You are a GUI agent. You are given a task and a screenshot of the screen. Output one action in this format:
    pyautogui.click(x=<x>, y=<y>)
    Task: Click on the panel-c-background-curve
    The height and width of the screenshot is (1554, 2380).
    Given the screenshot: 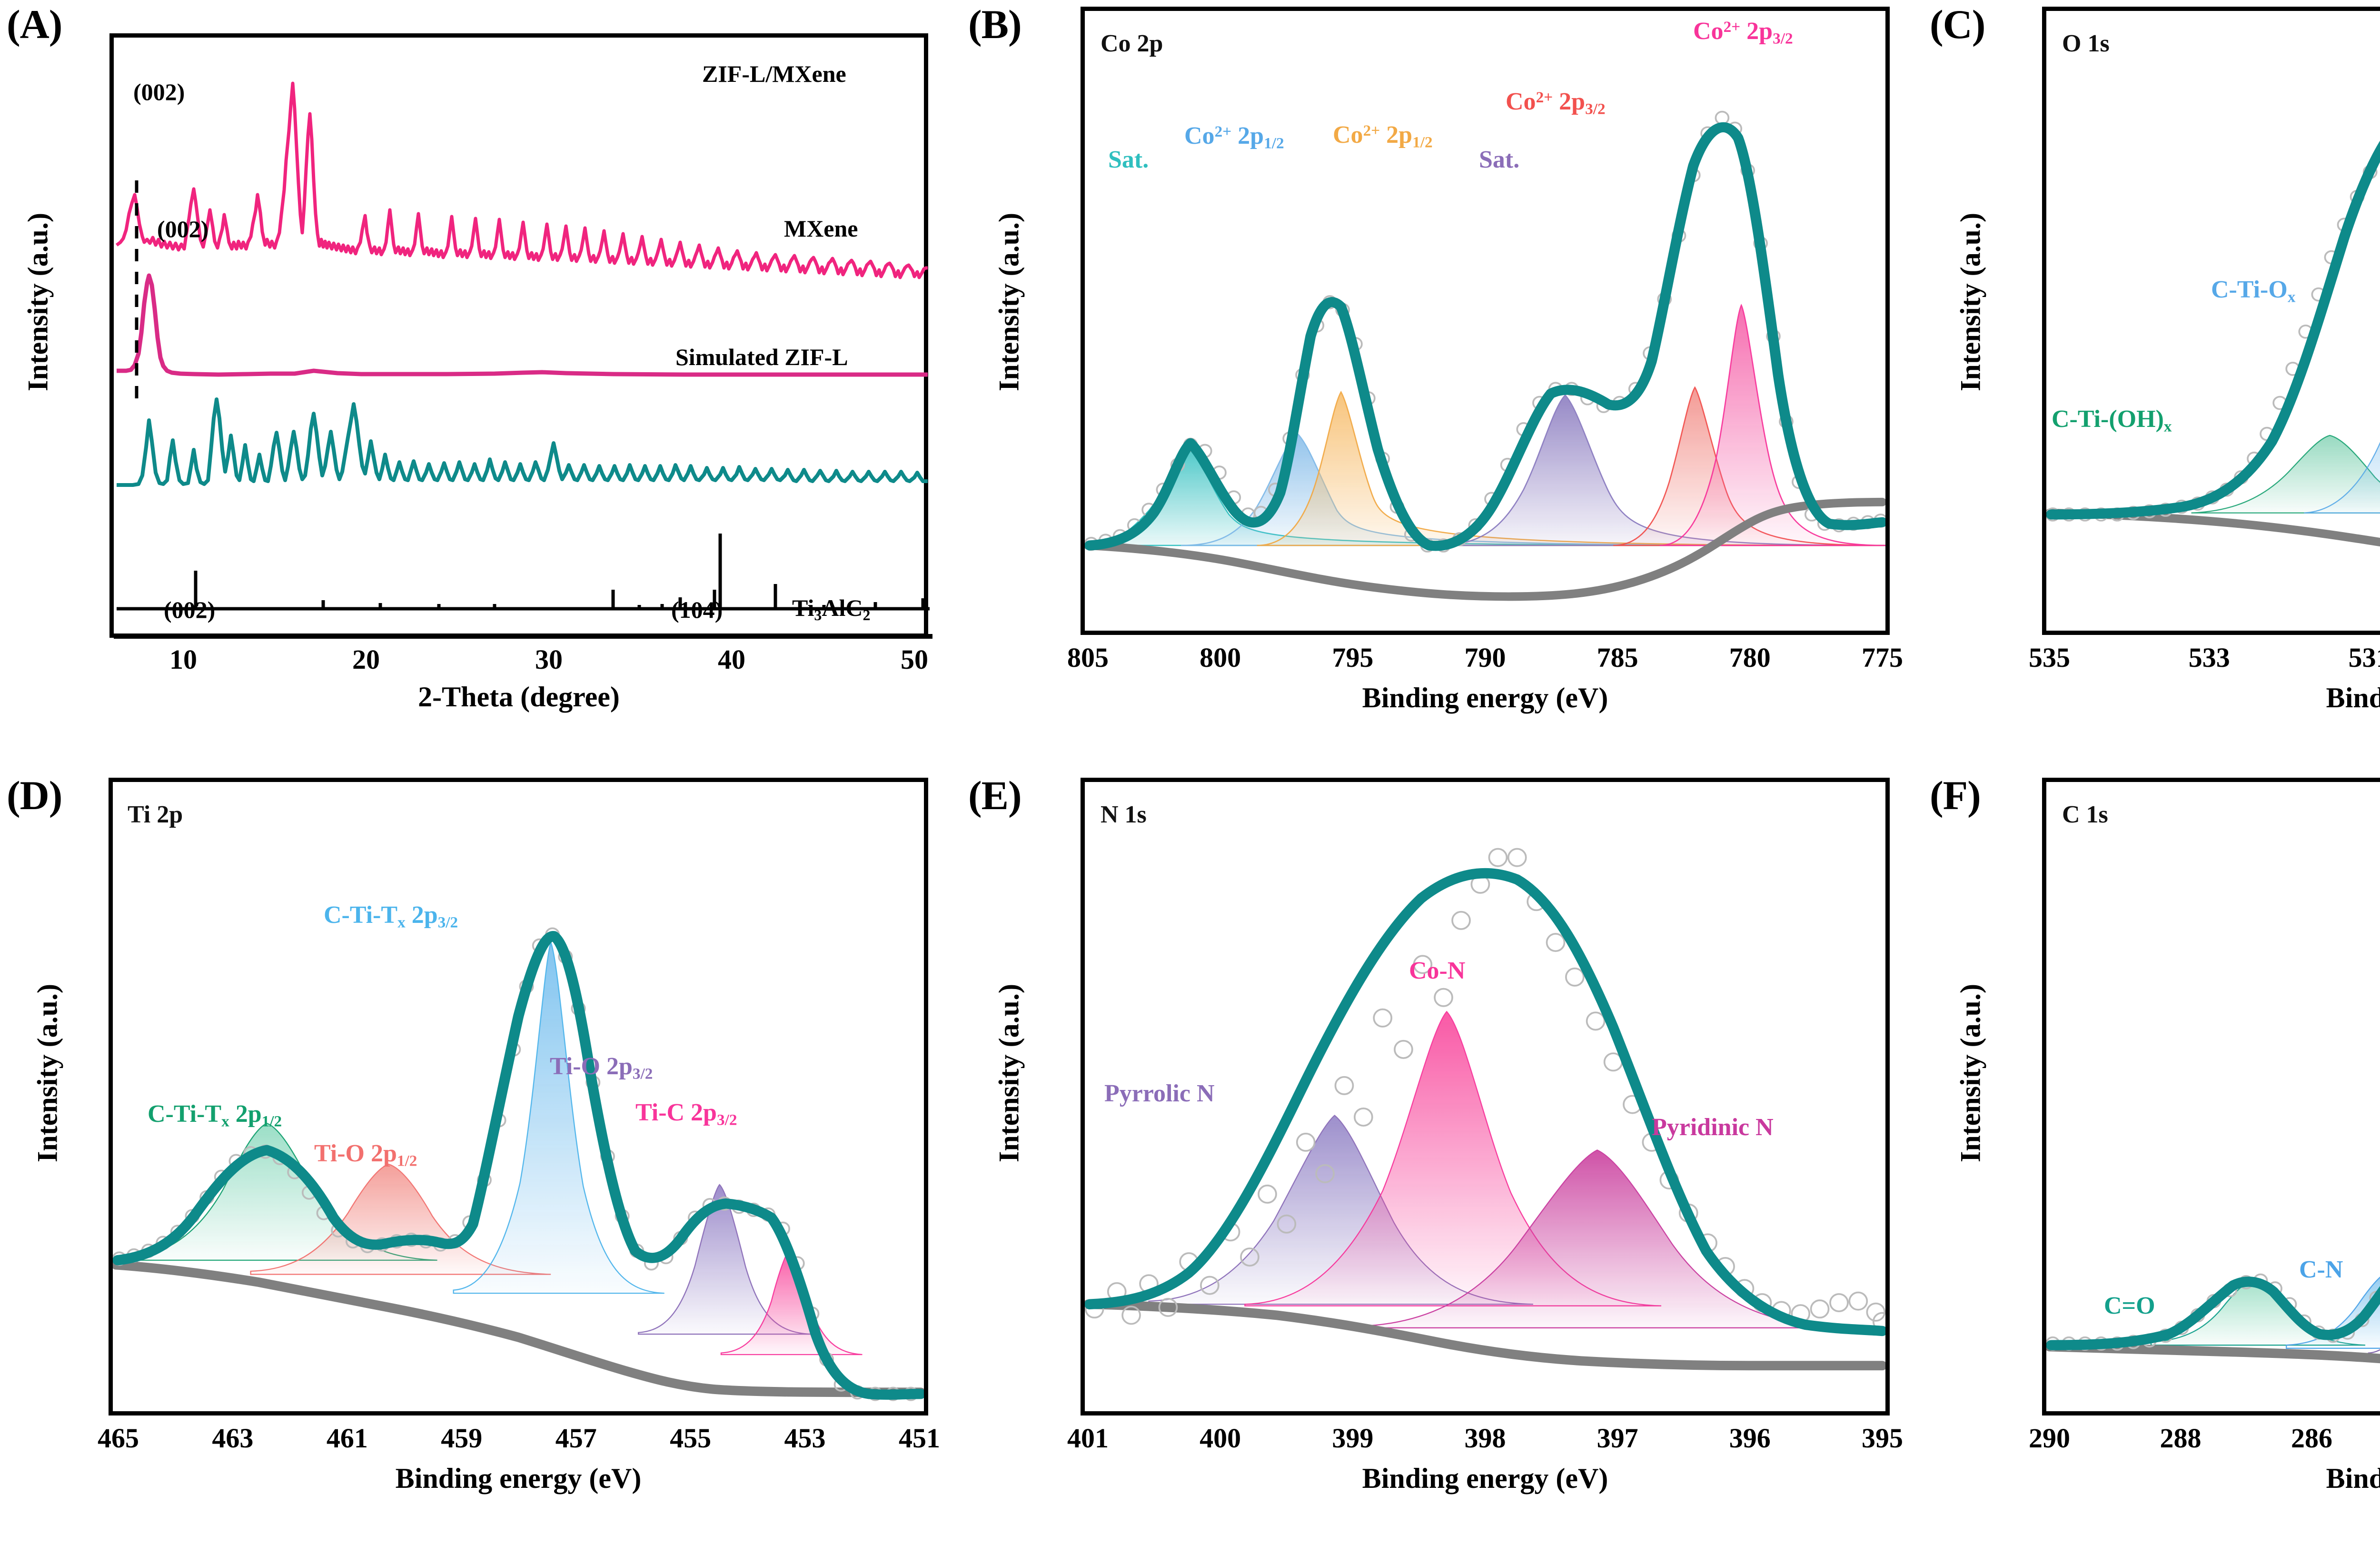 What is the action you would take?
    pyautogui.click(x=2213, y=527)
    